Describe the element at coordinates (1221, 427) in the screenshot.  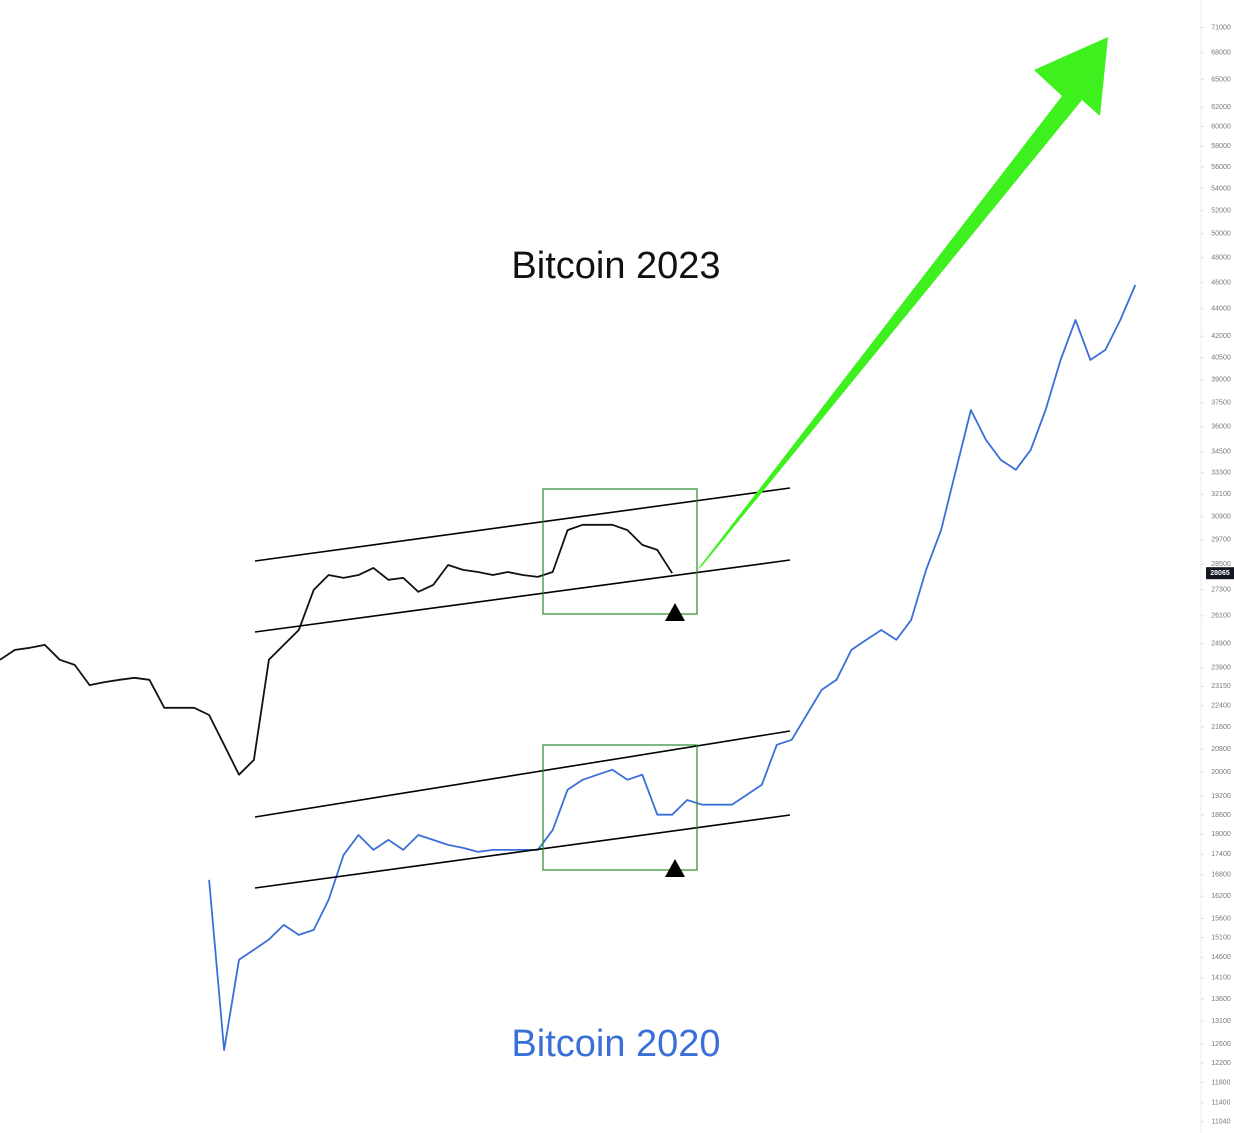
I see `y-tick-label: 36000` at that location.